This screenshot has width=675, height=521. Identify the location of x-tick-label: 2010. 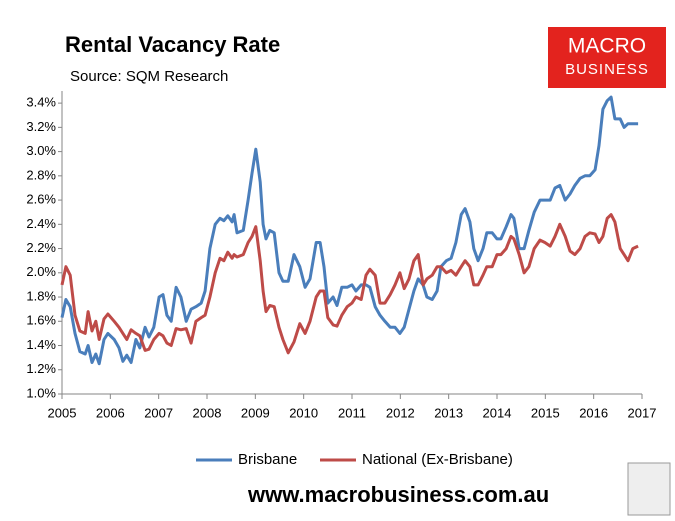
(303, 412).